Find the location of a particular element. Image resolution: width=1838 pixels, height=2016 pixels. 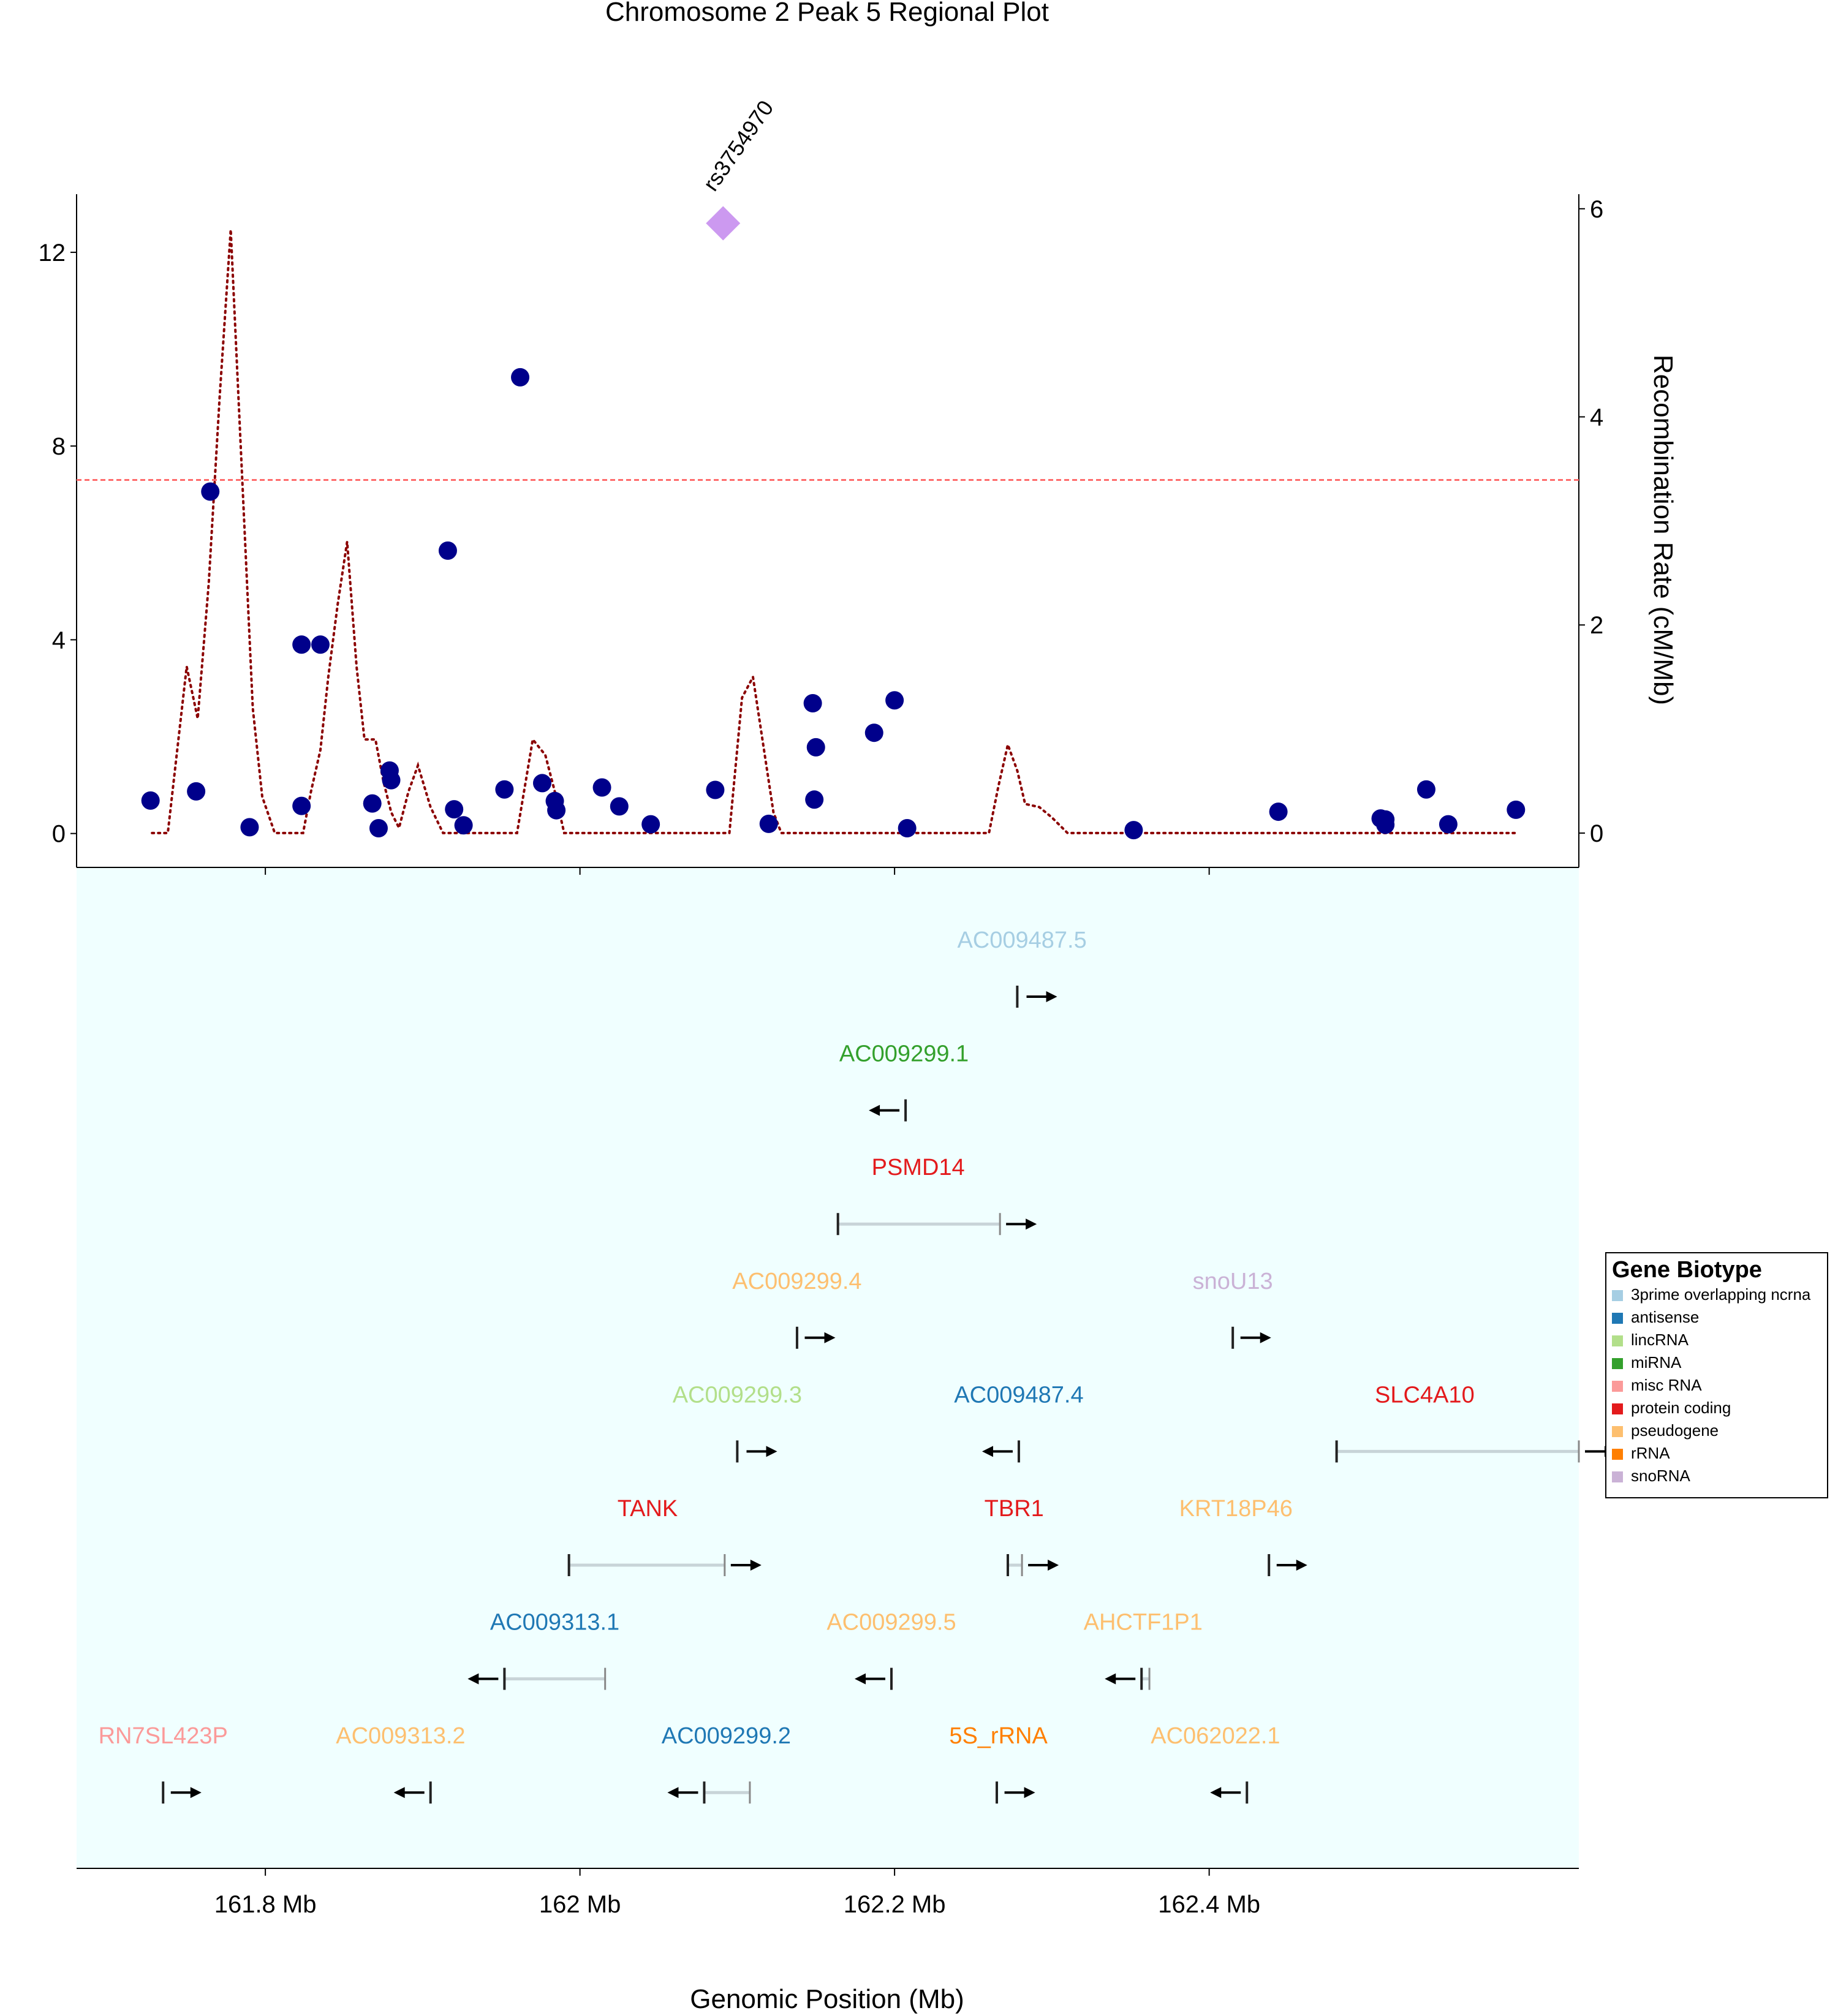

legend-entry-label: antisense is located at coordinates (1665, 1317).